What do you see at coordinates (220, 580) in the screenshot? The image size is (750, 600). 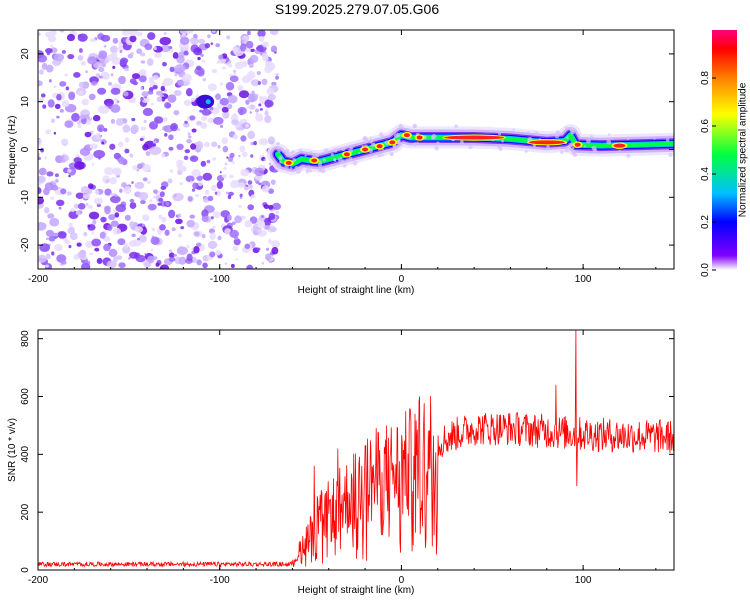 I see `x-tick-label: -100` at bounding box center [220, 580].